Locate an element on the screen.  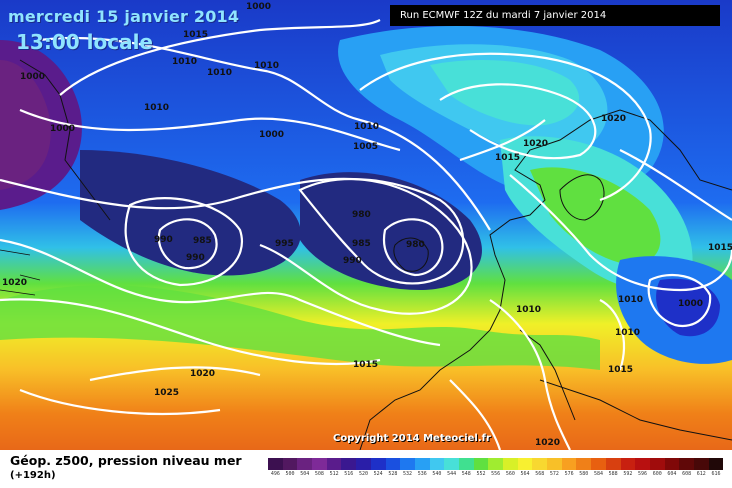
legend-swatch: 592 is located at coordinates (628, 469).